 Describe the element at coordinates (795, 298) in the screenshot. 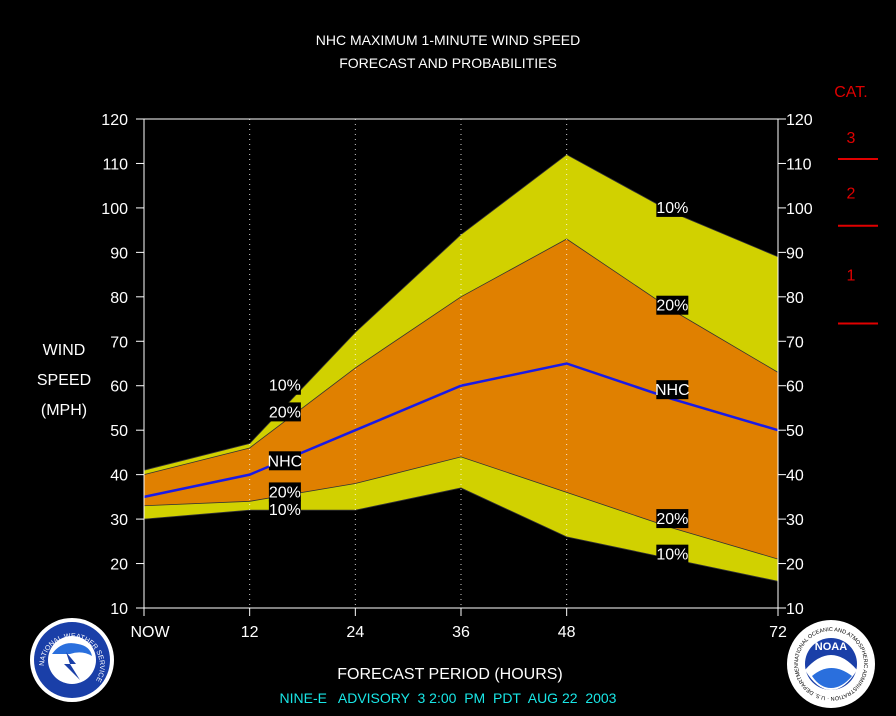

I see `y-tick-label-right: 80` at that location.